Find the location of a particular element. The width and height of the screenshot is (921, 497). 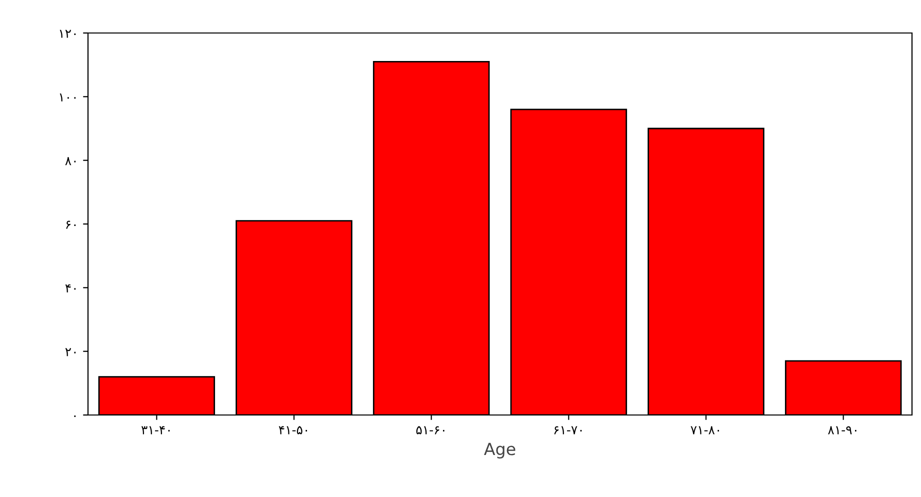

x-axis-title: Age is located at coordinates (500, 450).